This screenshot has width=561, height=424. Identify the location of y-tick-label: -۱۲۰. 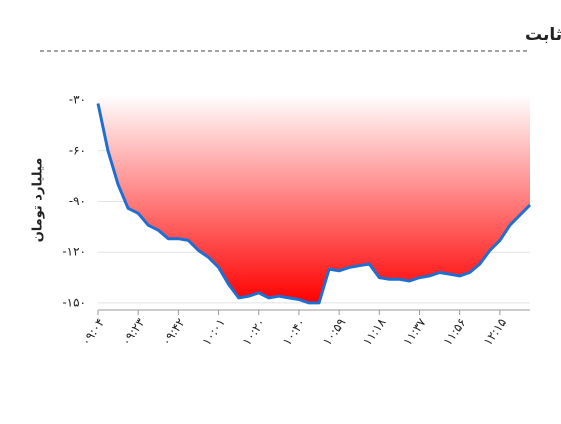
(74, 252).